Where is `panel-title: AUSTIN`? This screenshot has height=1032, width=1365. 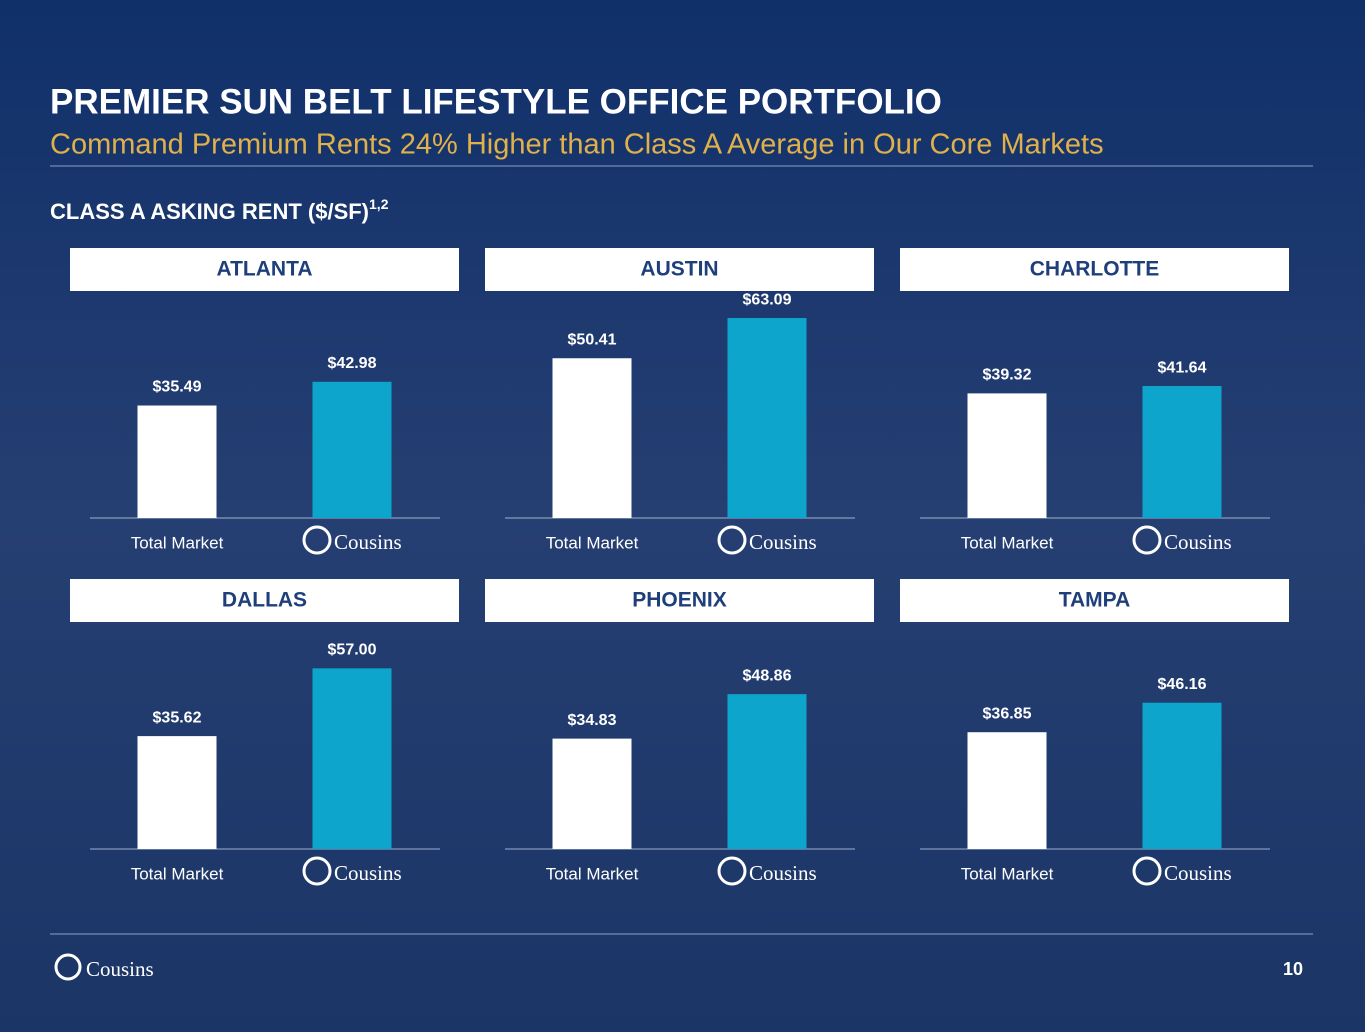
panel-title: AUSTIN is located at coordinates (679, 269).